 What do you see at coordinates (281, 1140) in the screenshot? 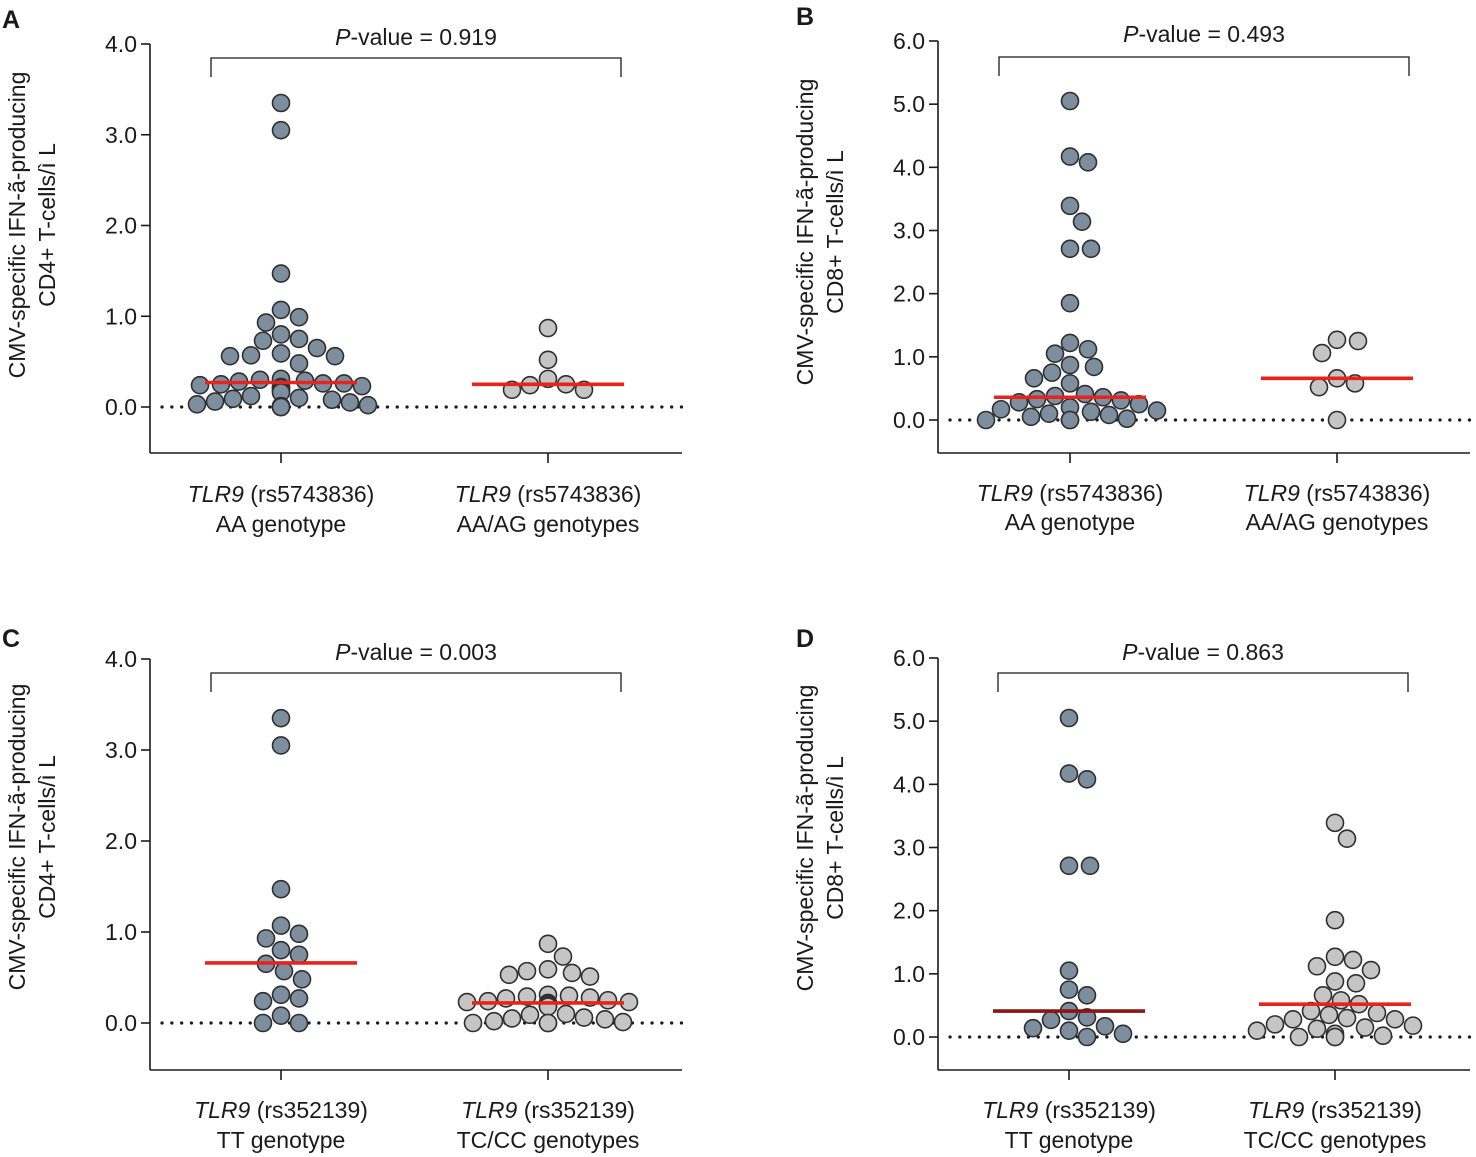
I see `x-axis-genotype-label: TT genotype` at bounding box center [281, 1140].